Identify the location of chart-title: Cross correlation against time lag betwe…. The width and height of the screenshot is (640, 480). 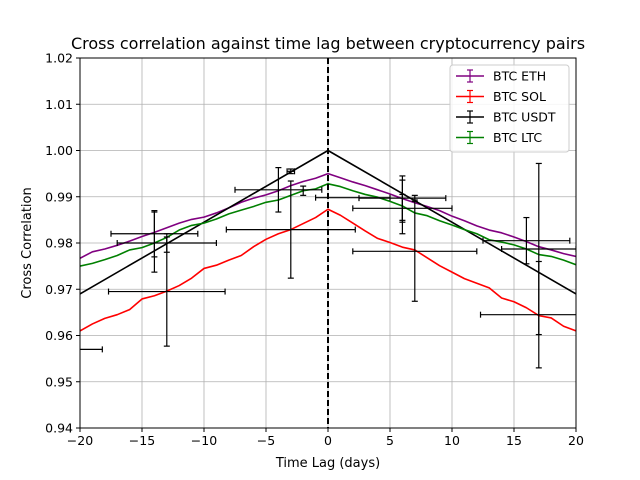
(328, 43).